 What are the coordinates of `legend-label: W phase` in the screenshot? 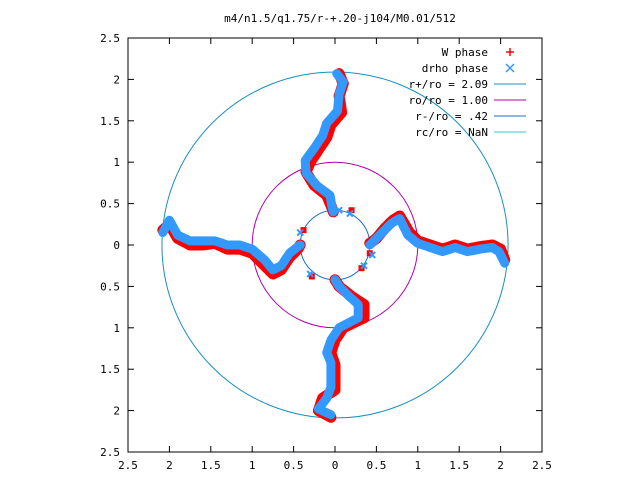 It's located at (465, 52).